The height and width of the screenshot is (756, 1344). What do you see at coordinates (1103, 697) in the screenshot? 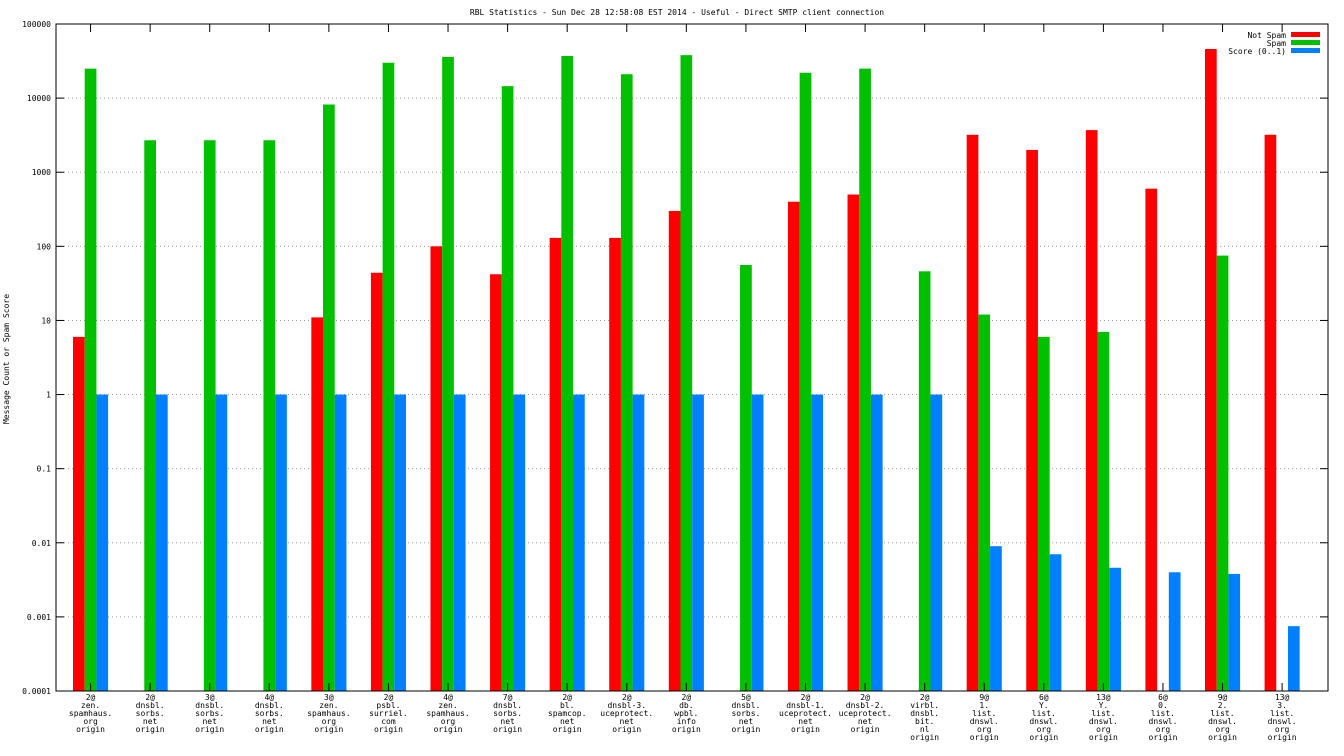
I see `x-tick-label-line: 13@` at bounding box center [1103, 697].